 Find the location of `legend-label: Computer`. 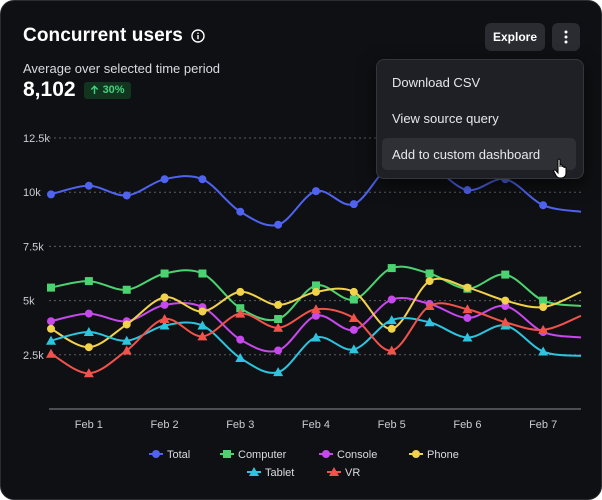

legend-label: Computer is located at coordinates (262, 455).